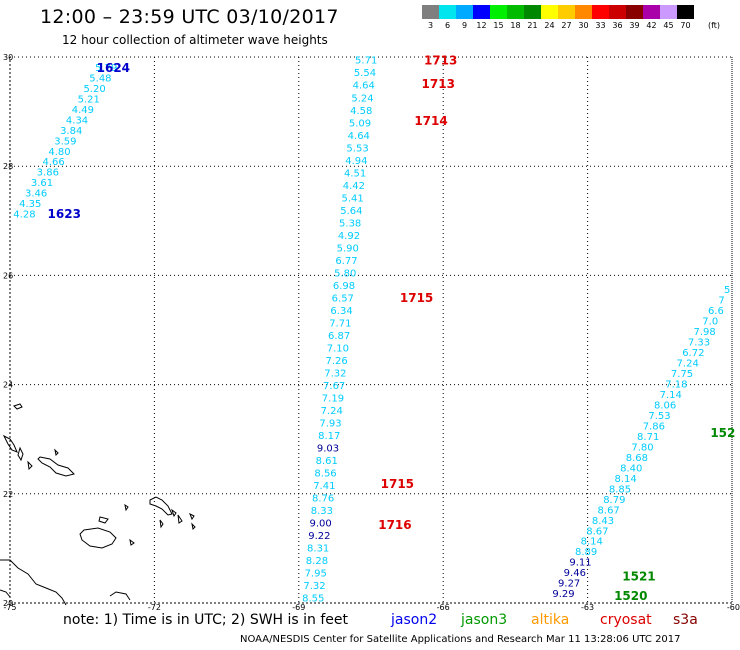 The height and width of the screenshot is (650, 740). What do you see at coordinates (668, 25) in the screenshot?
I see `color-scale-label: 45` at bounding box center [668, 25].